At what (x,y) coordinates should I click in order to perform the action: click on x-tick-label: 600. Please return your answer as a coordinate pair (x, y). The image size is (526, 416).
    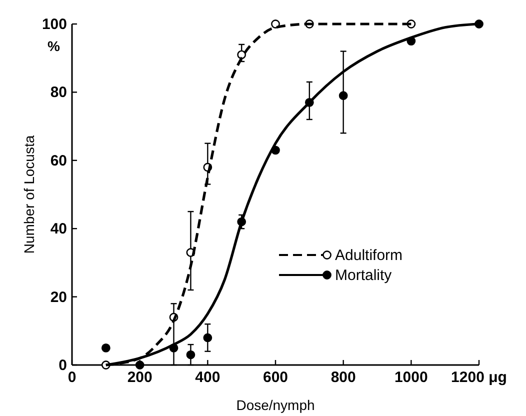
    Looking at the image, I should click on (275, 377).